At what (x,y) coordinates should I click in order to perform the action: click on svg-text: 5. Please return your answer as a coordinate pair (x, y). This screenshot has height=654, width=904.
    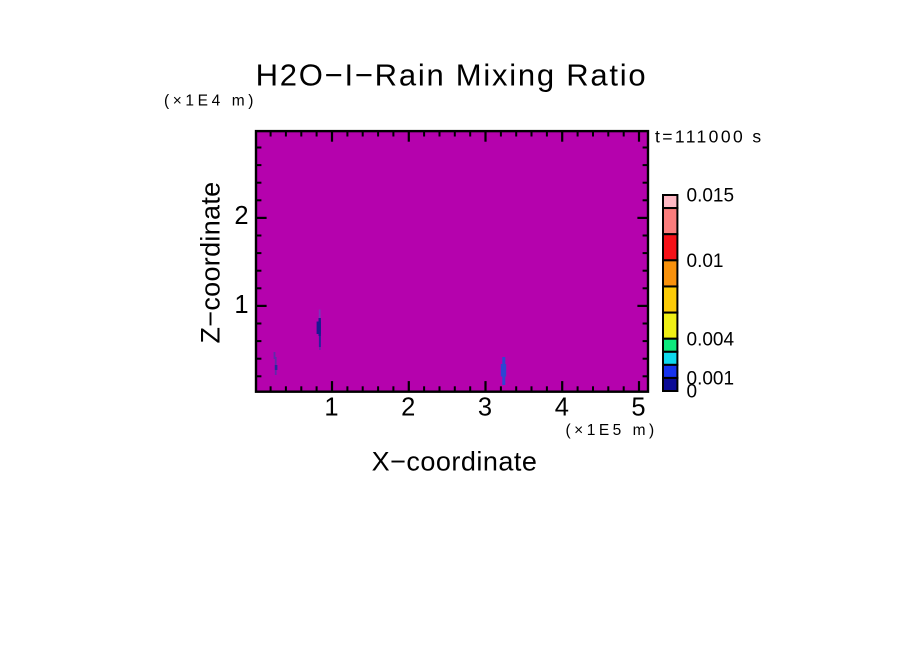
    Looking at the image, I should click on (638, 408).